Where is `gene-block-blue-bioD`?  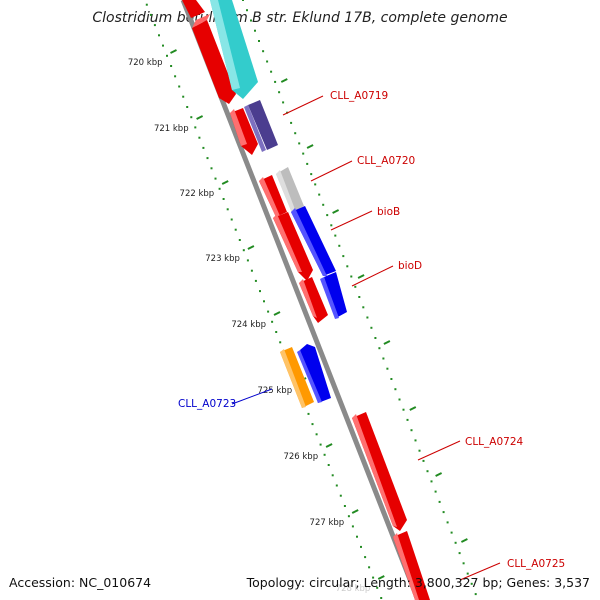 gene-block-blue-bioD is located at coordinates (335, 295).